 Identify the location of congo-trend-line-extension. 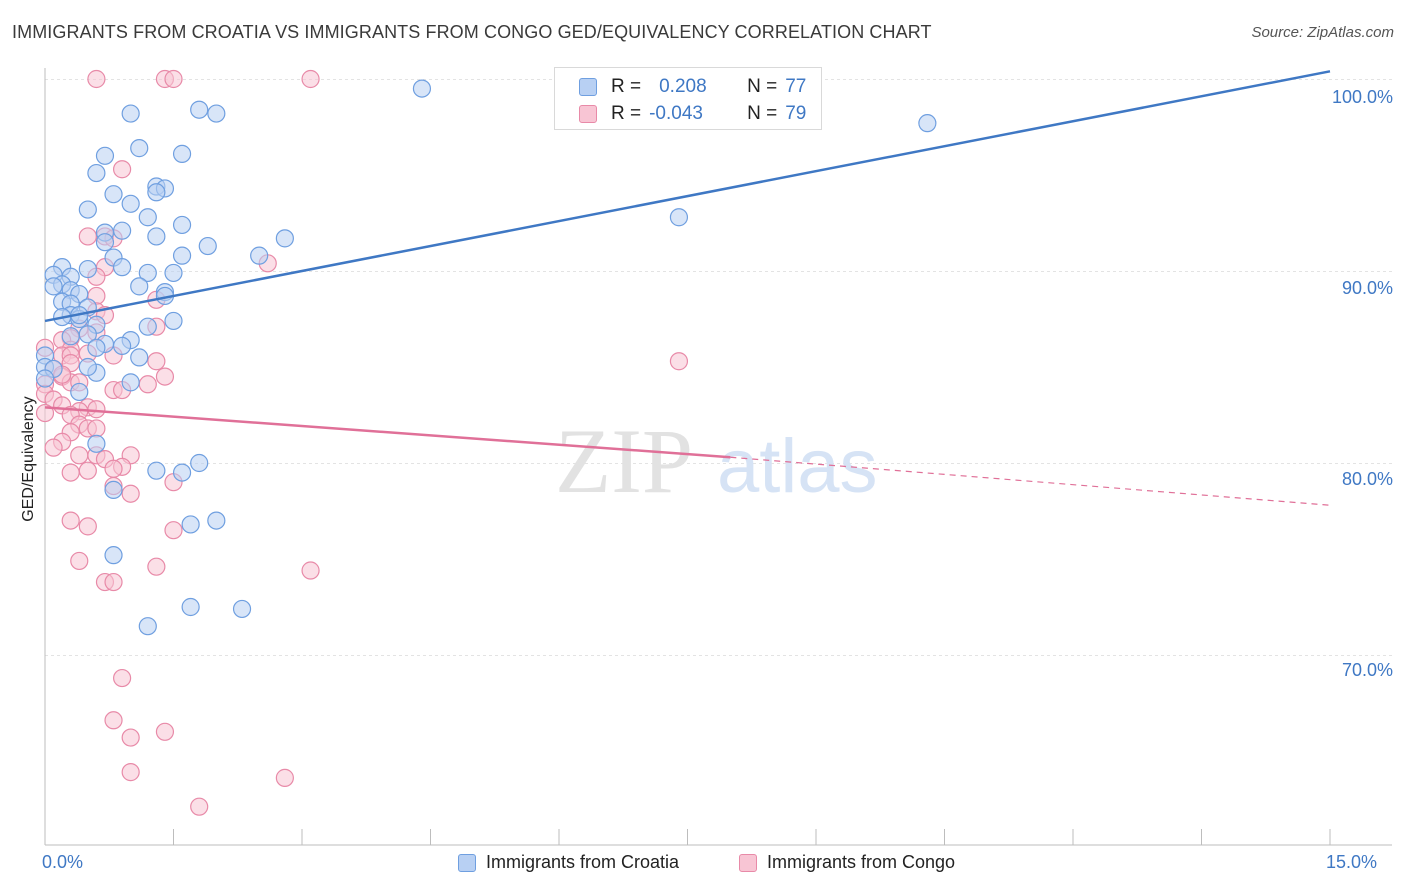
(1030, 481).